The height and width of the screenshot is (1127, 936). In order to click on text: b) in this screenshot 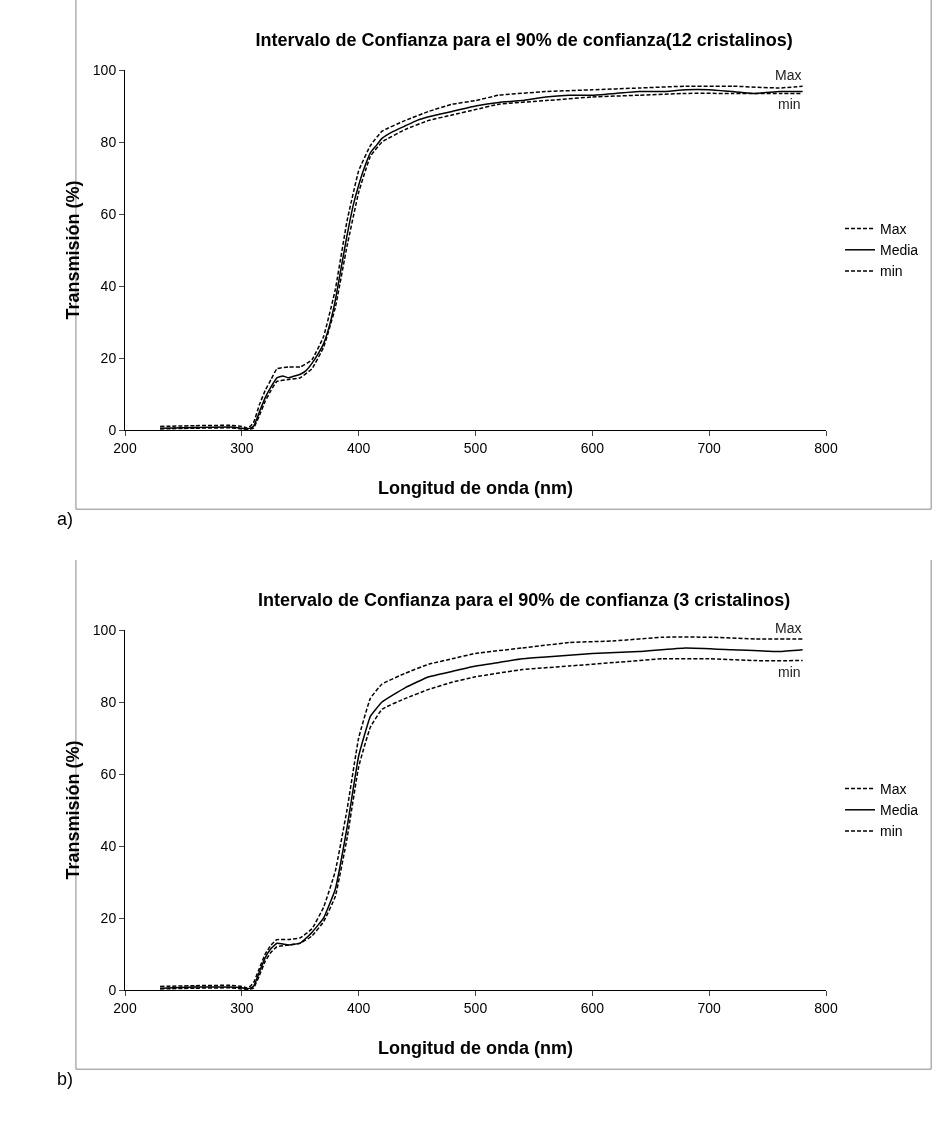, I will do `click(65, 1079)`.